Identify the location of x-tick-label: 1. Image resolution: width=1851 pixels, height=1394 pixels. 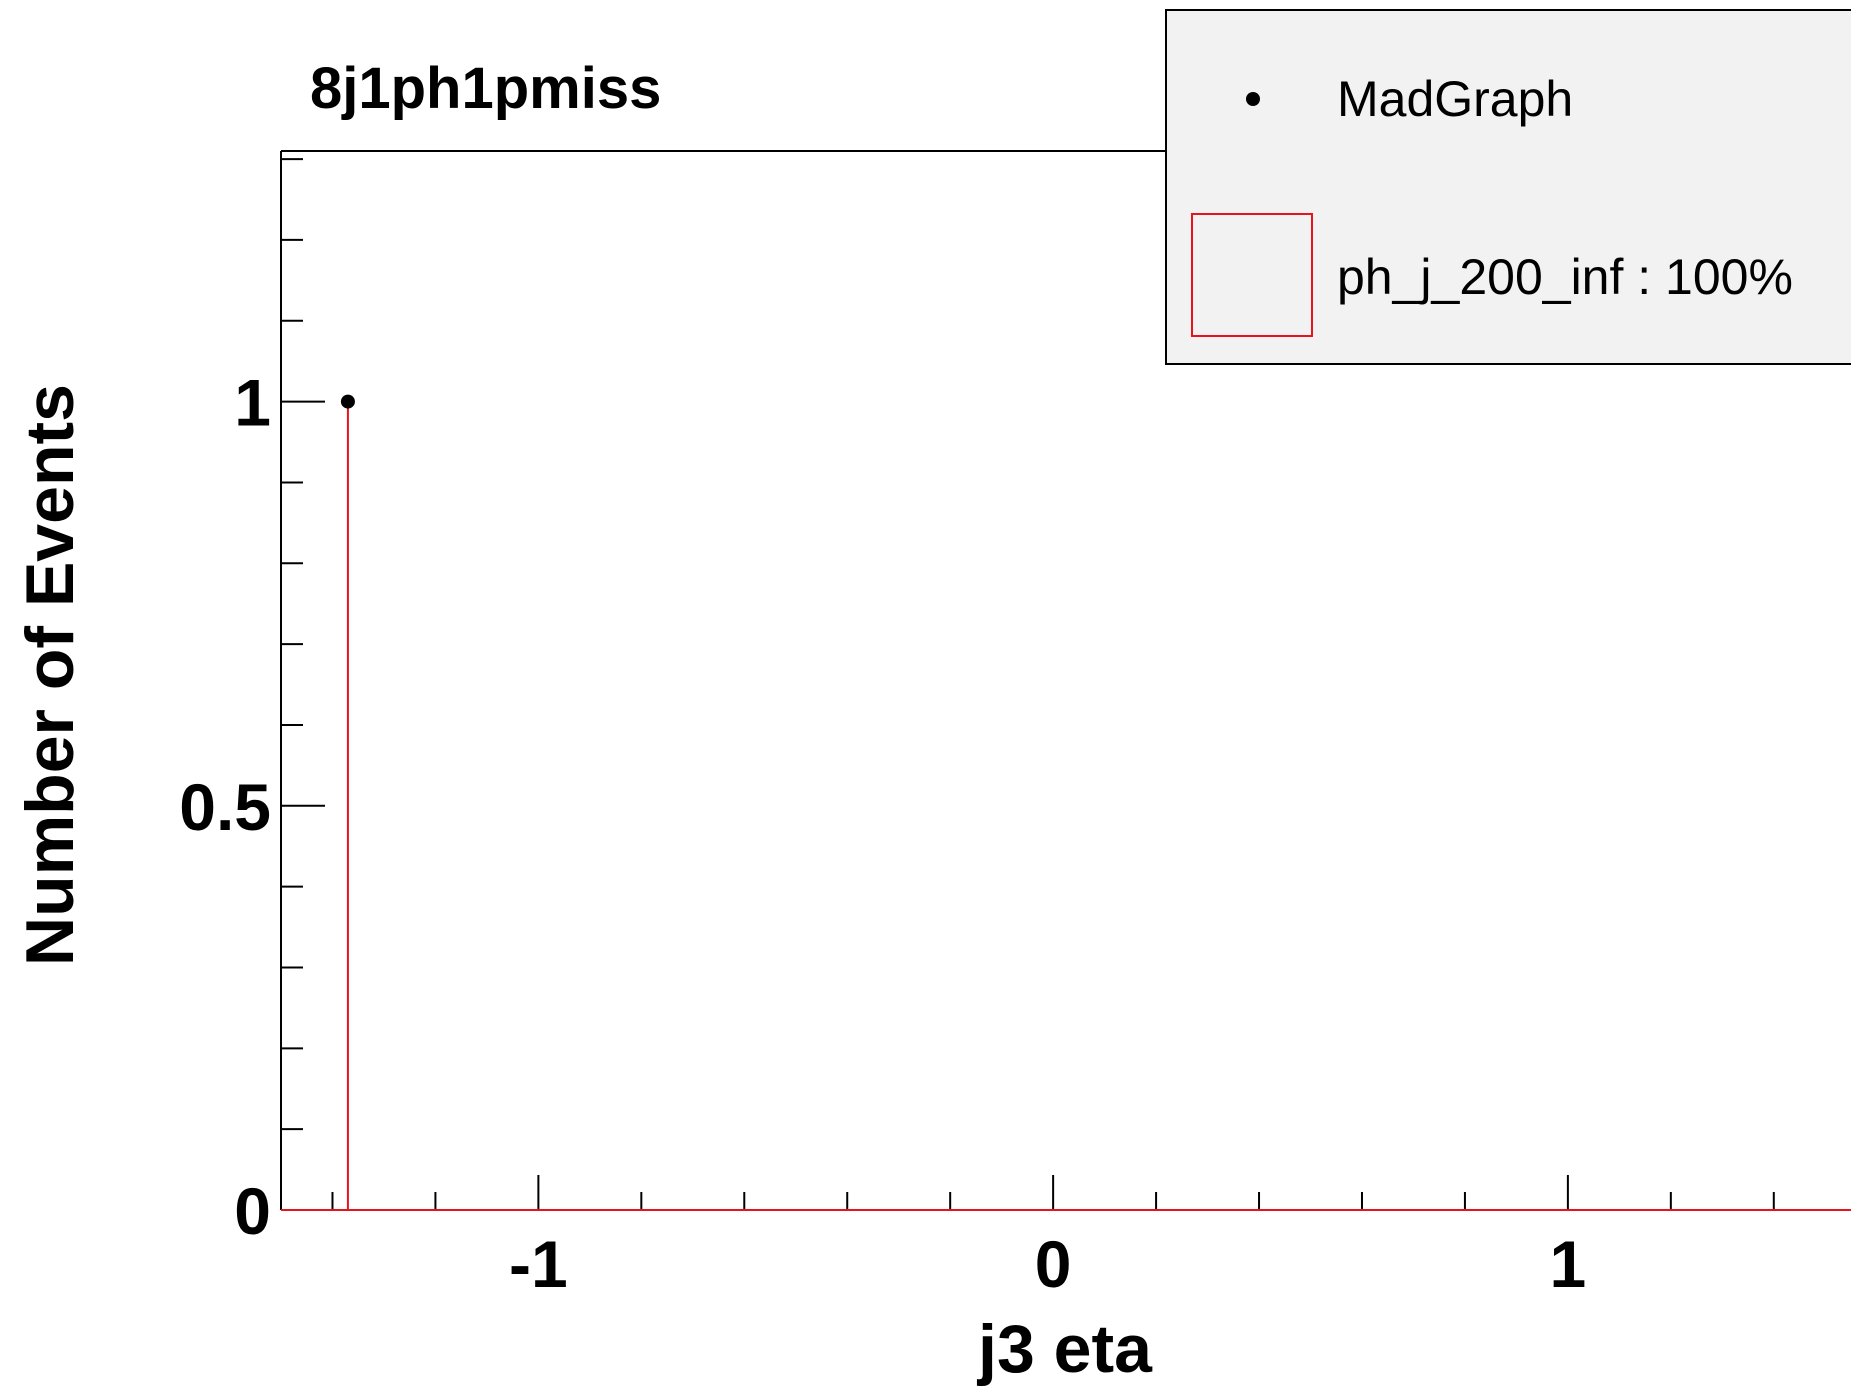
(1568, 1264).